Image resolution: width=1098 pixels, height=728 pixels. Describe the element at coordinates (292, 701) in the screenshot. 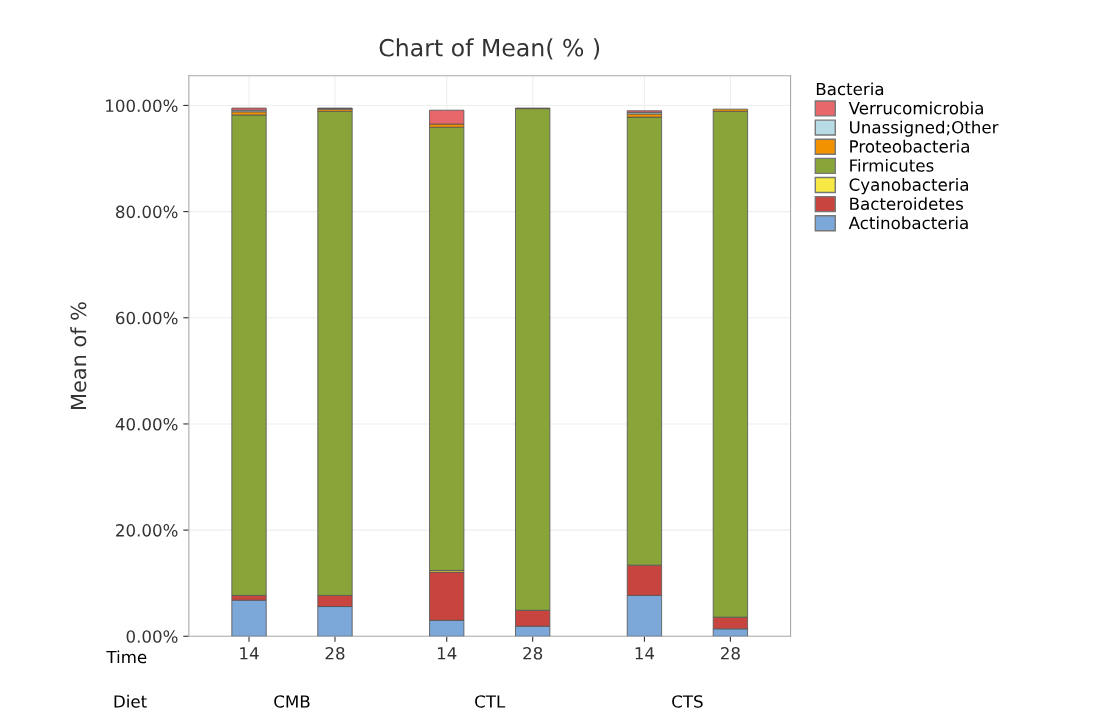

I see `text: CMB` at that location.